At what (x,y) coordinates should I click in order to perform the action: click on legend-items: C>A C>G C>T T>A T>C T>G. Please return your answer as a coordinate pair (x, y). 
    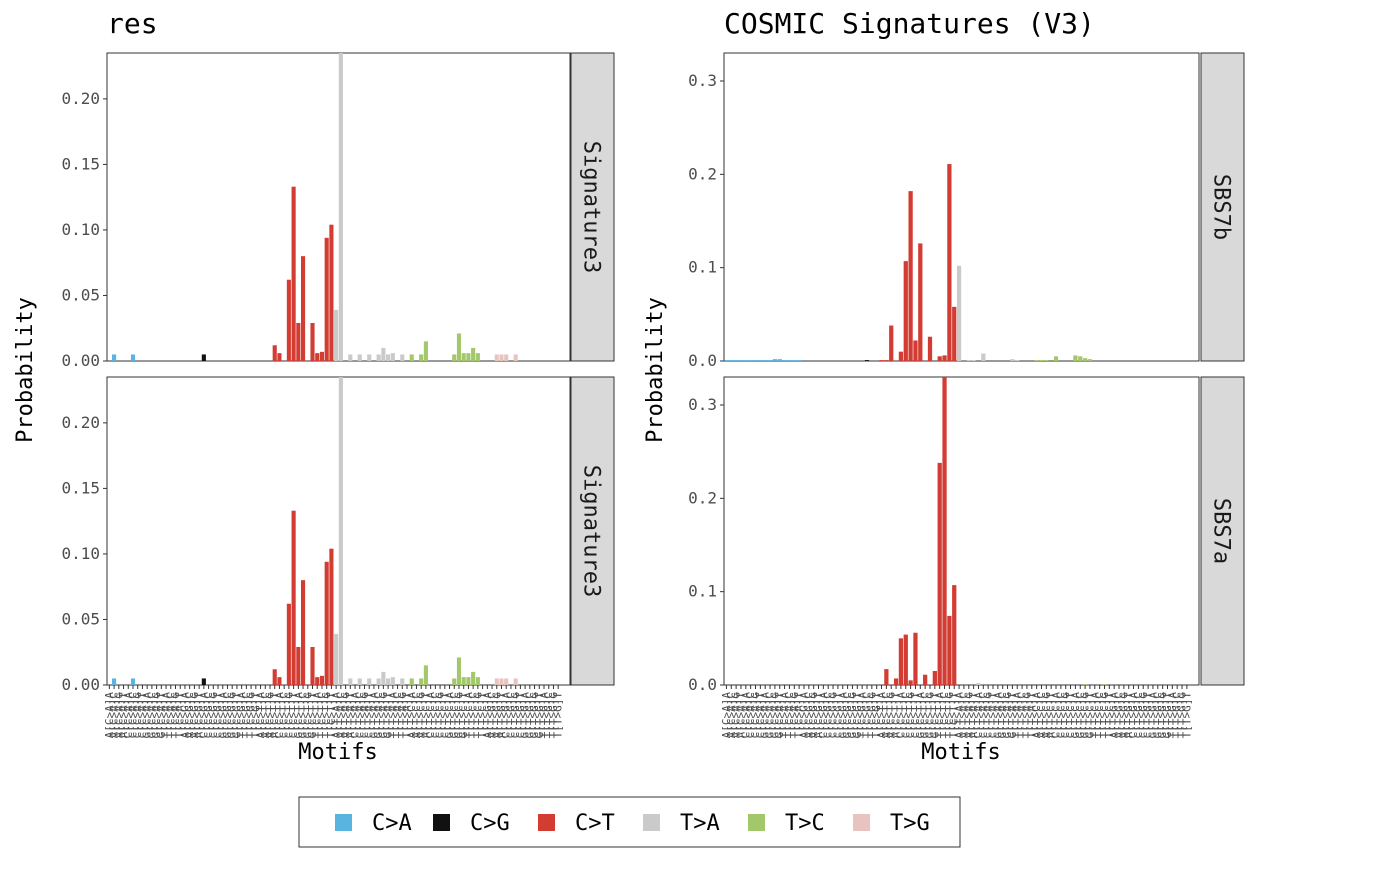
    Looking at the image, I should click on (632, 823).